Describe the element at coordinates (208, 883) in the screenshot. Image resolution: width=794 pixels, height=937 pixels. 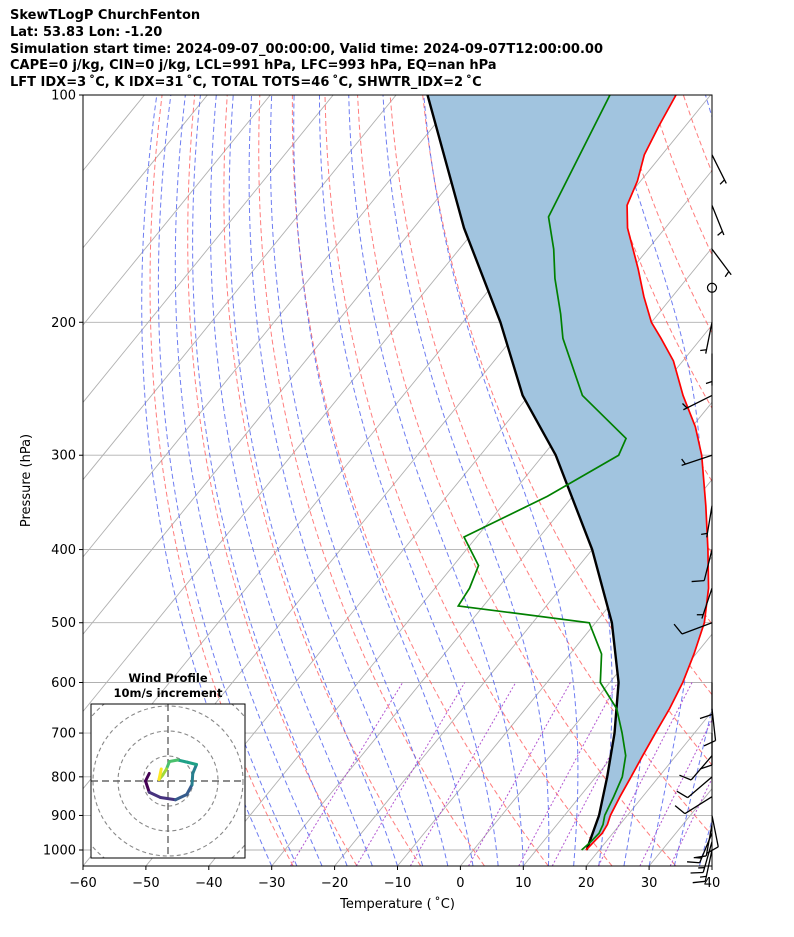
I see `x-tick-label: −40` at that location.